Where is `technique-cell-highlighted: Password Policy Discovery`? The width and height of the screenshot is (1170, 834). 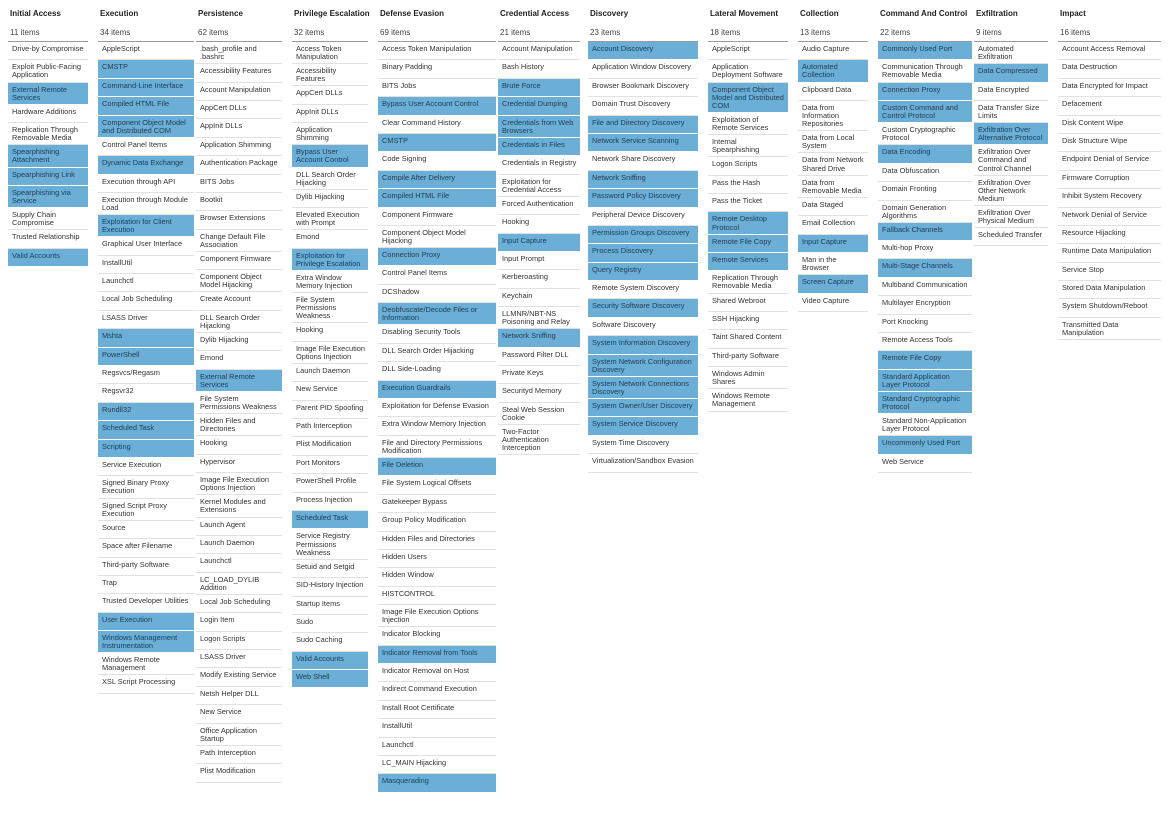
technique-cell-highlighted: Password Policy Discovery is located at coordinates (643, 198).